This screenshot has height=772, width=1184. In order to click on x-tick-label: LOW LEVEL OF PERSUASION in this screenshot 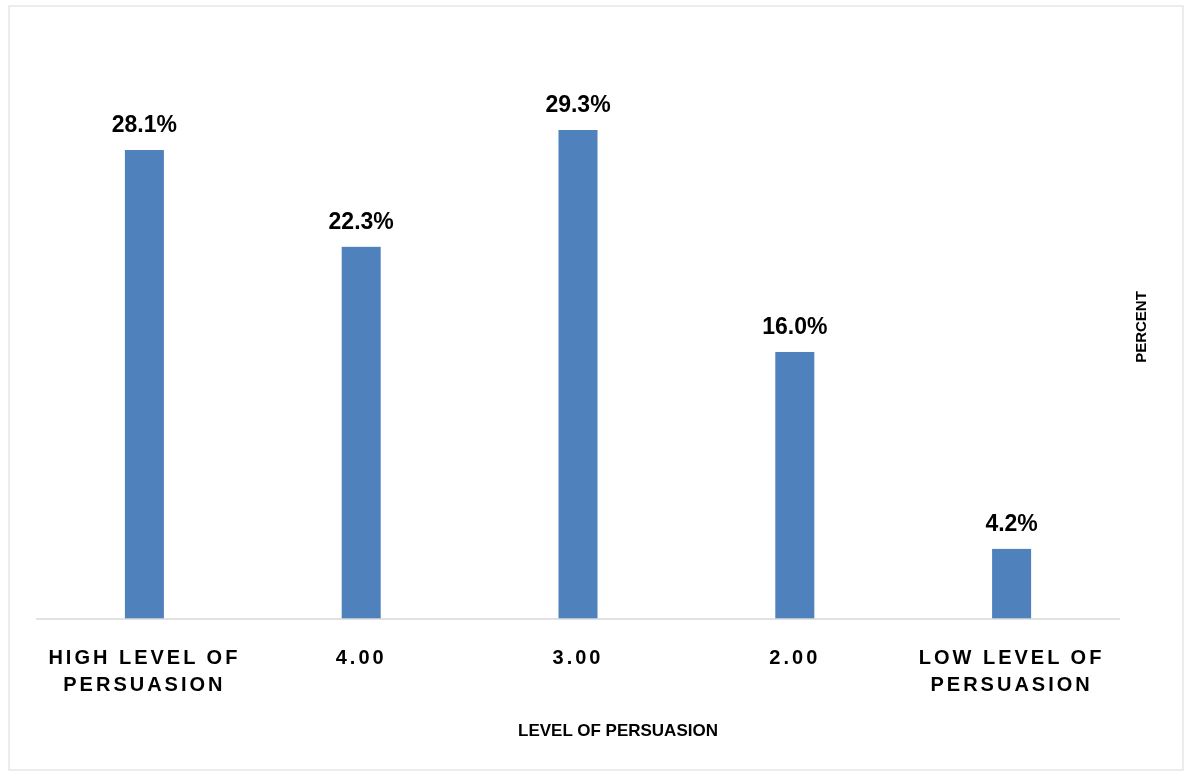, I will do `click(1011, 670)`.